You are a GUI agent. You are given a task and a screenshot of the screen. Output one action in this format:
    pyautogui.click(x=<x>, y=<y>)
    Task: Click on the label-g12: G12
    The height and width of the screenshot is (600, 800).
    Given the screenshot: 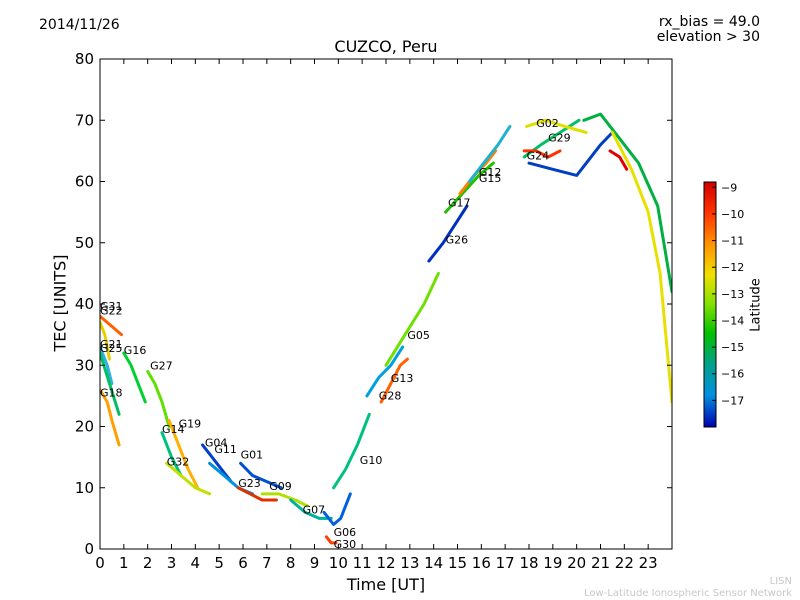 What is the action you would take?
    pyautogui.click(x=490, y=172)
    